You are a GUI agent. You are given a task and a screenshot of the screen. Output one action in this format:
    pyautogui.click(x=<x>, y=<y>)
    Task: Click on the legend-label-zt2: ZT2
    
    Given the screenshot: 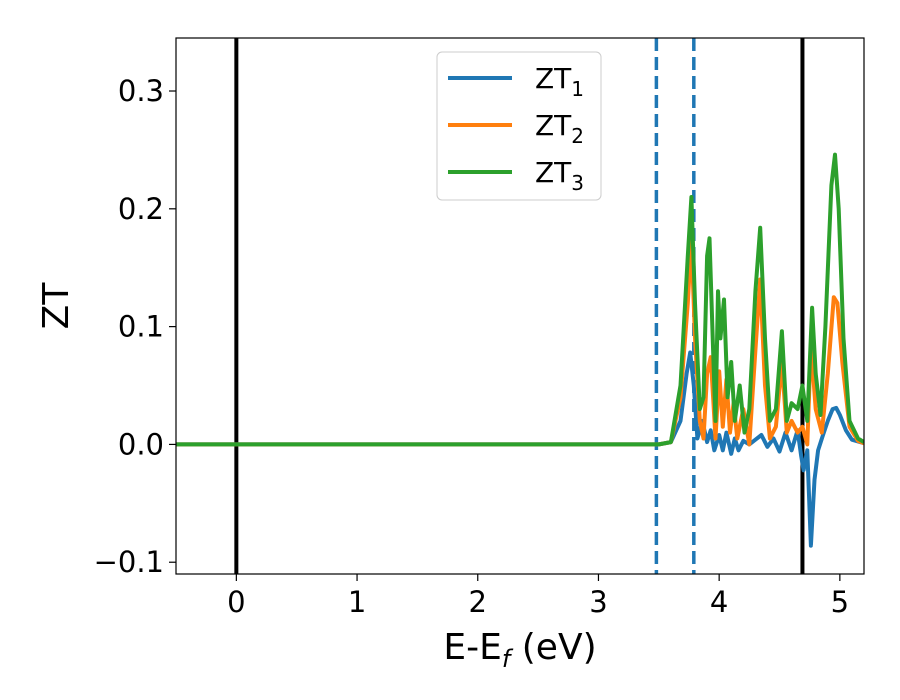 What is the action you would take?
    pyautogui.click(x=559, y=128)
    